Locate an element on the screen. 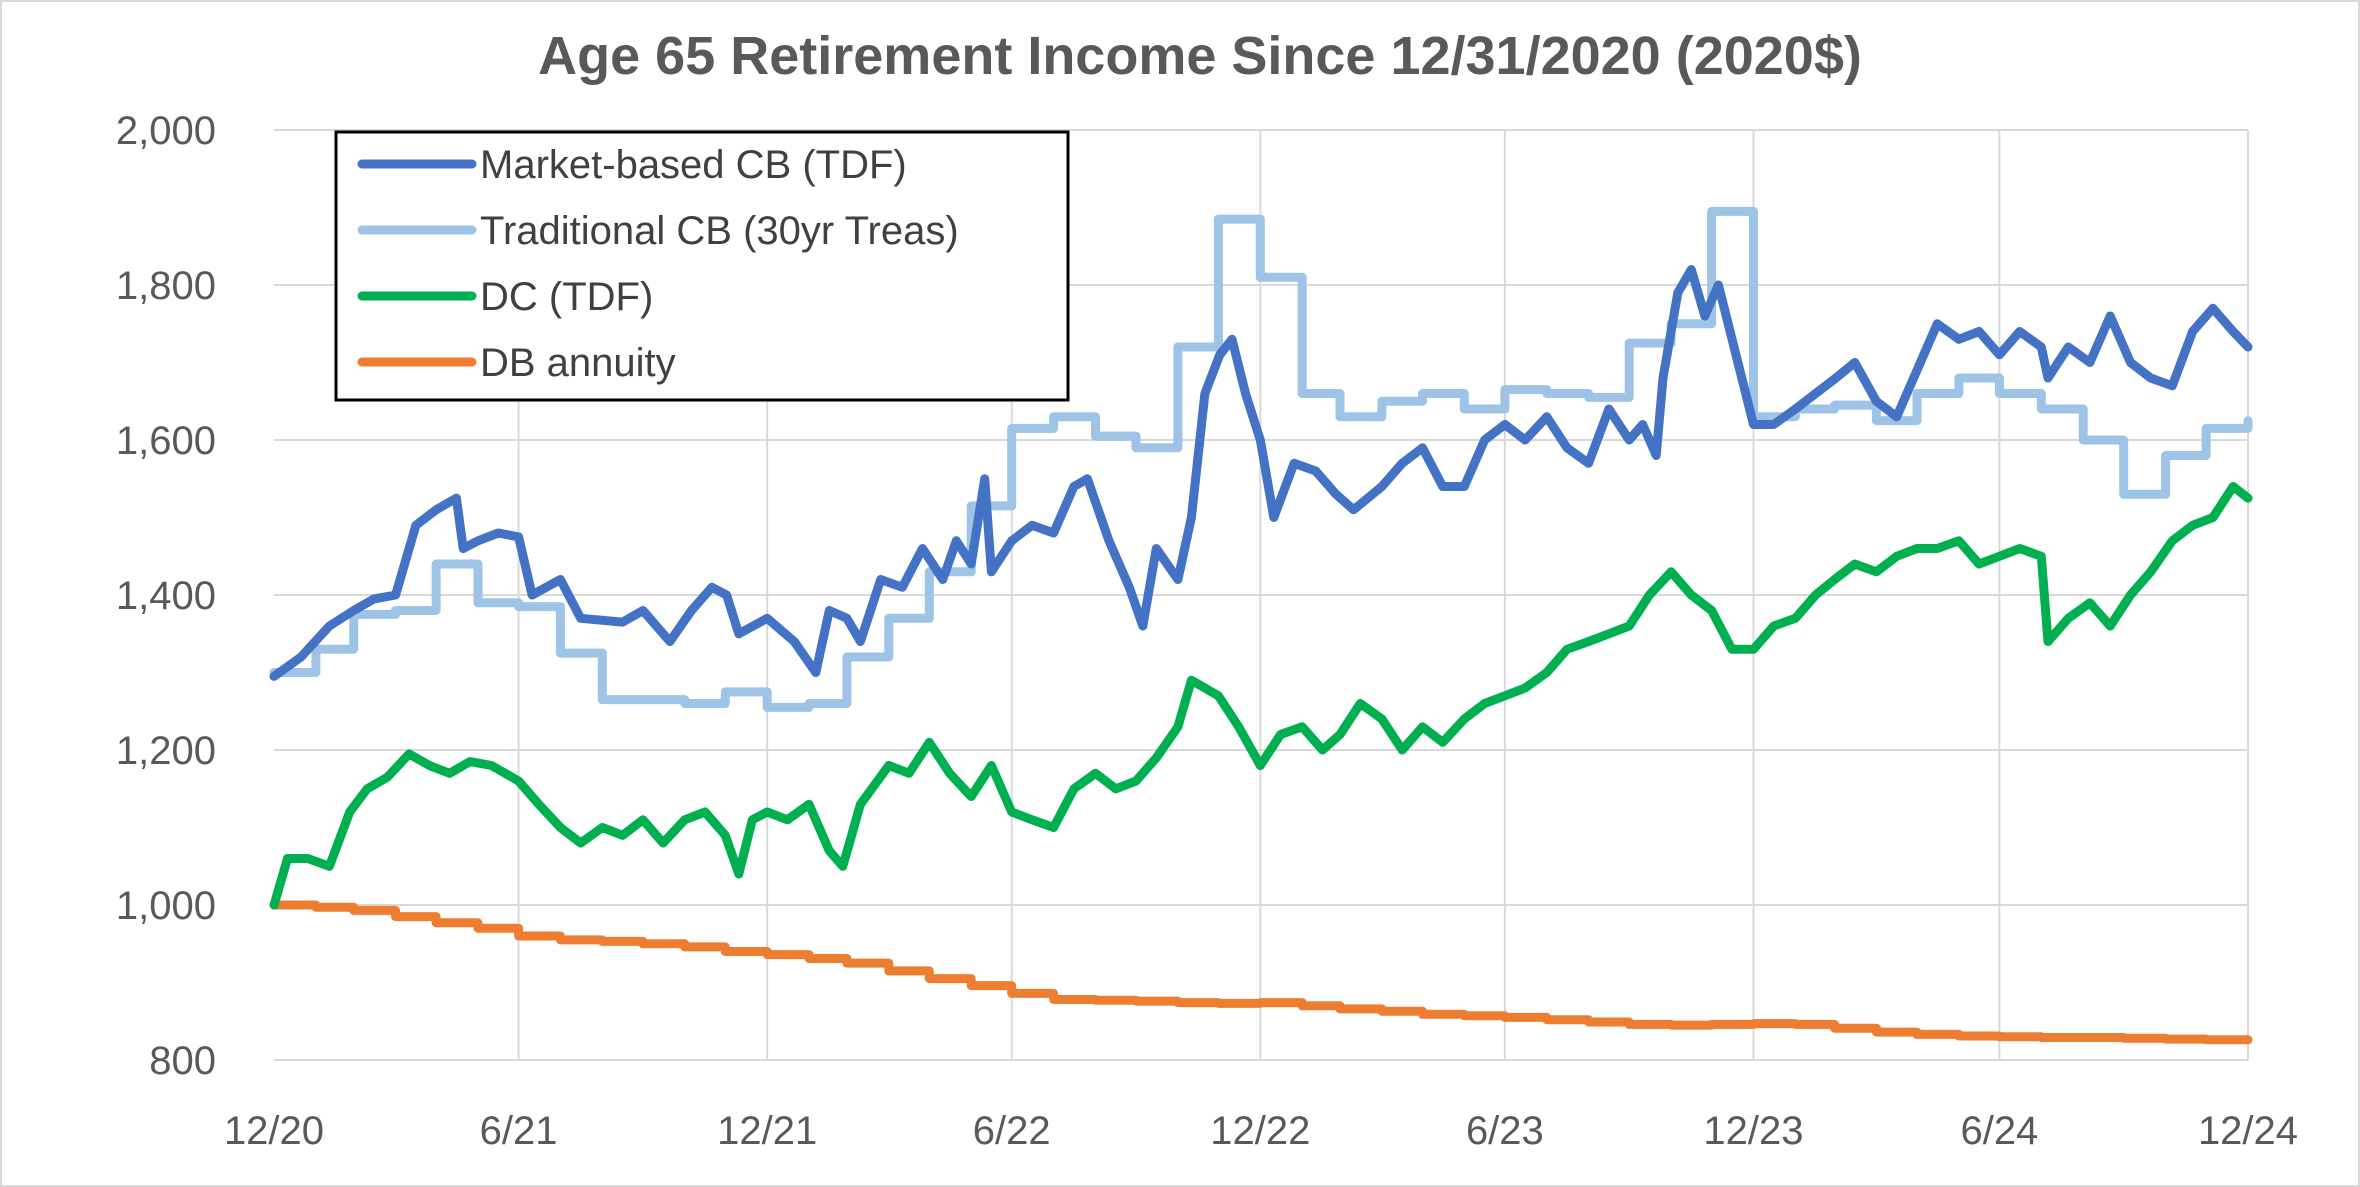 This screenshot has width=2360, height=1187. x-tick-label: 6/22 is located at coordinates (1012, 1131).